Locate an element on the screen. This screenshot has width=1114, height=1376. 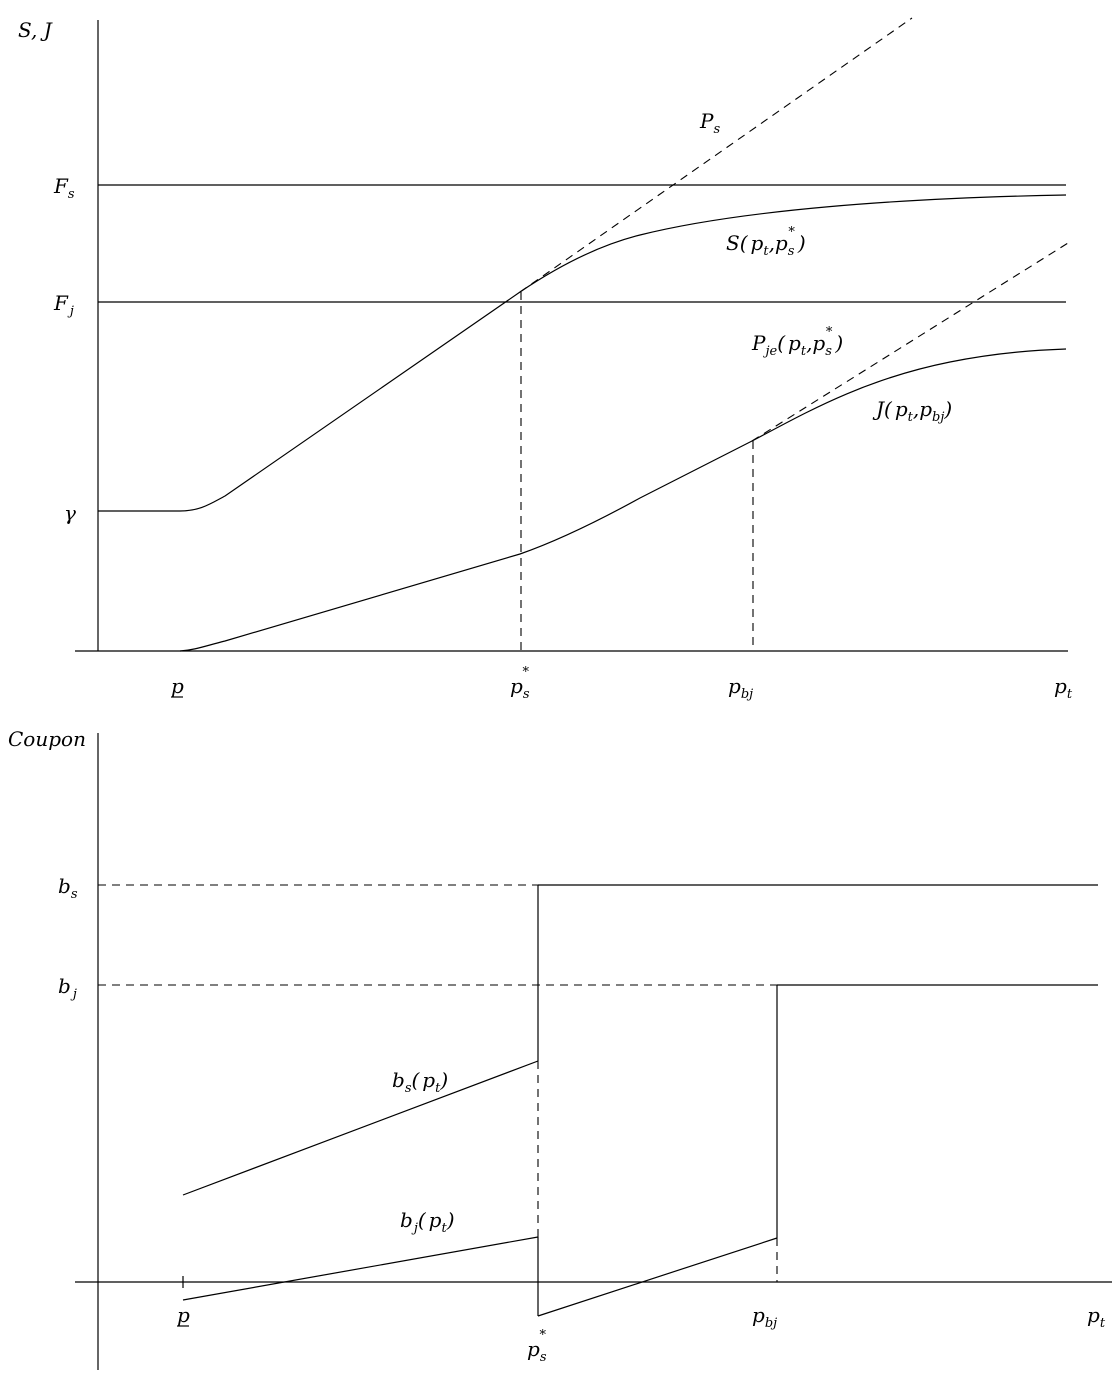
bottom-p-under-tick-label: p is located at coordinates (183, 1315).